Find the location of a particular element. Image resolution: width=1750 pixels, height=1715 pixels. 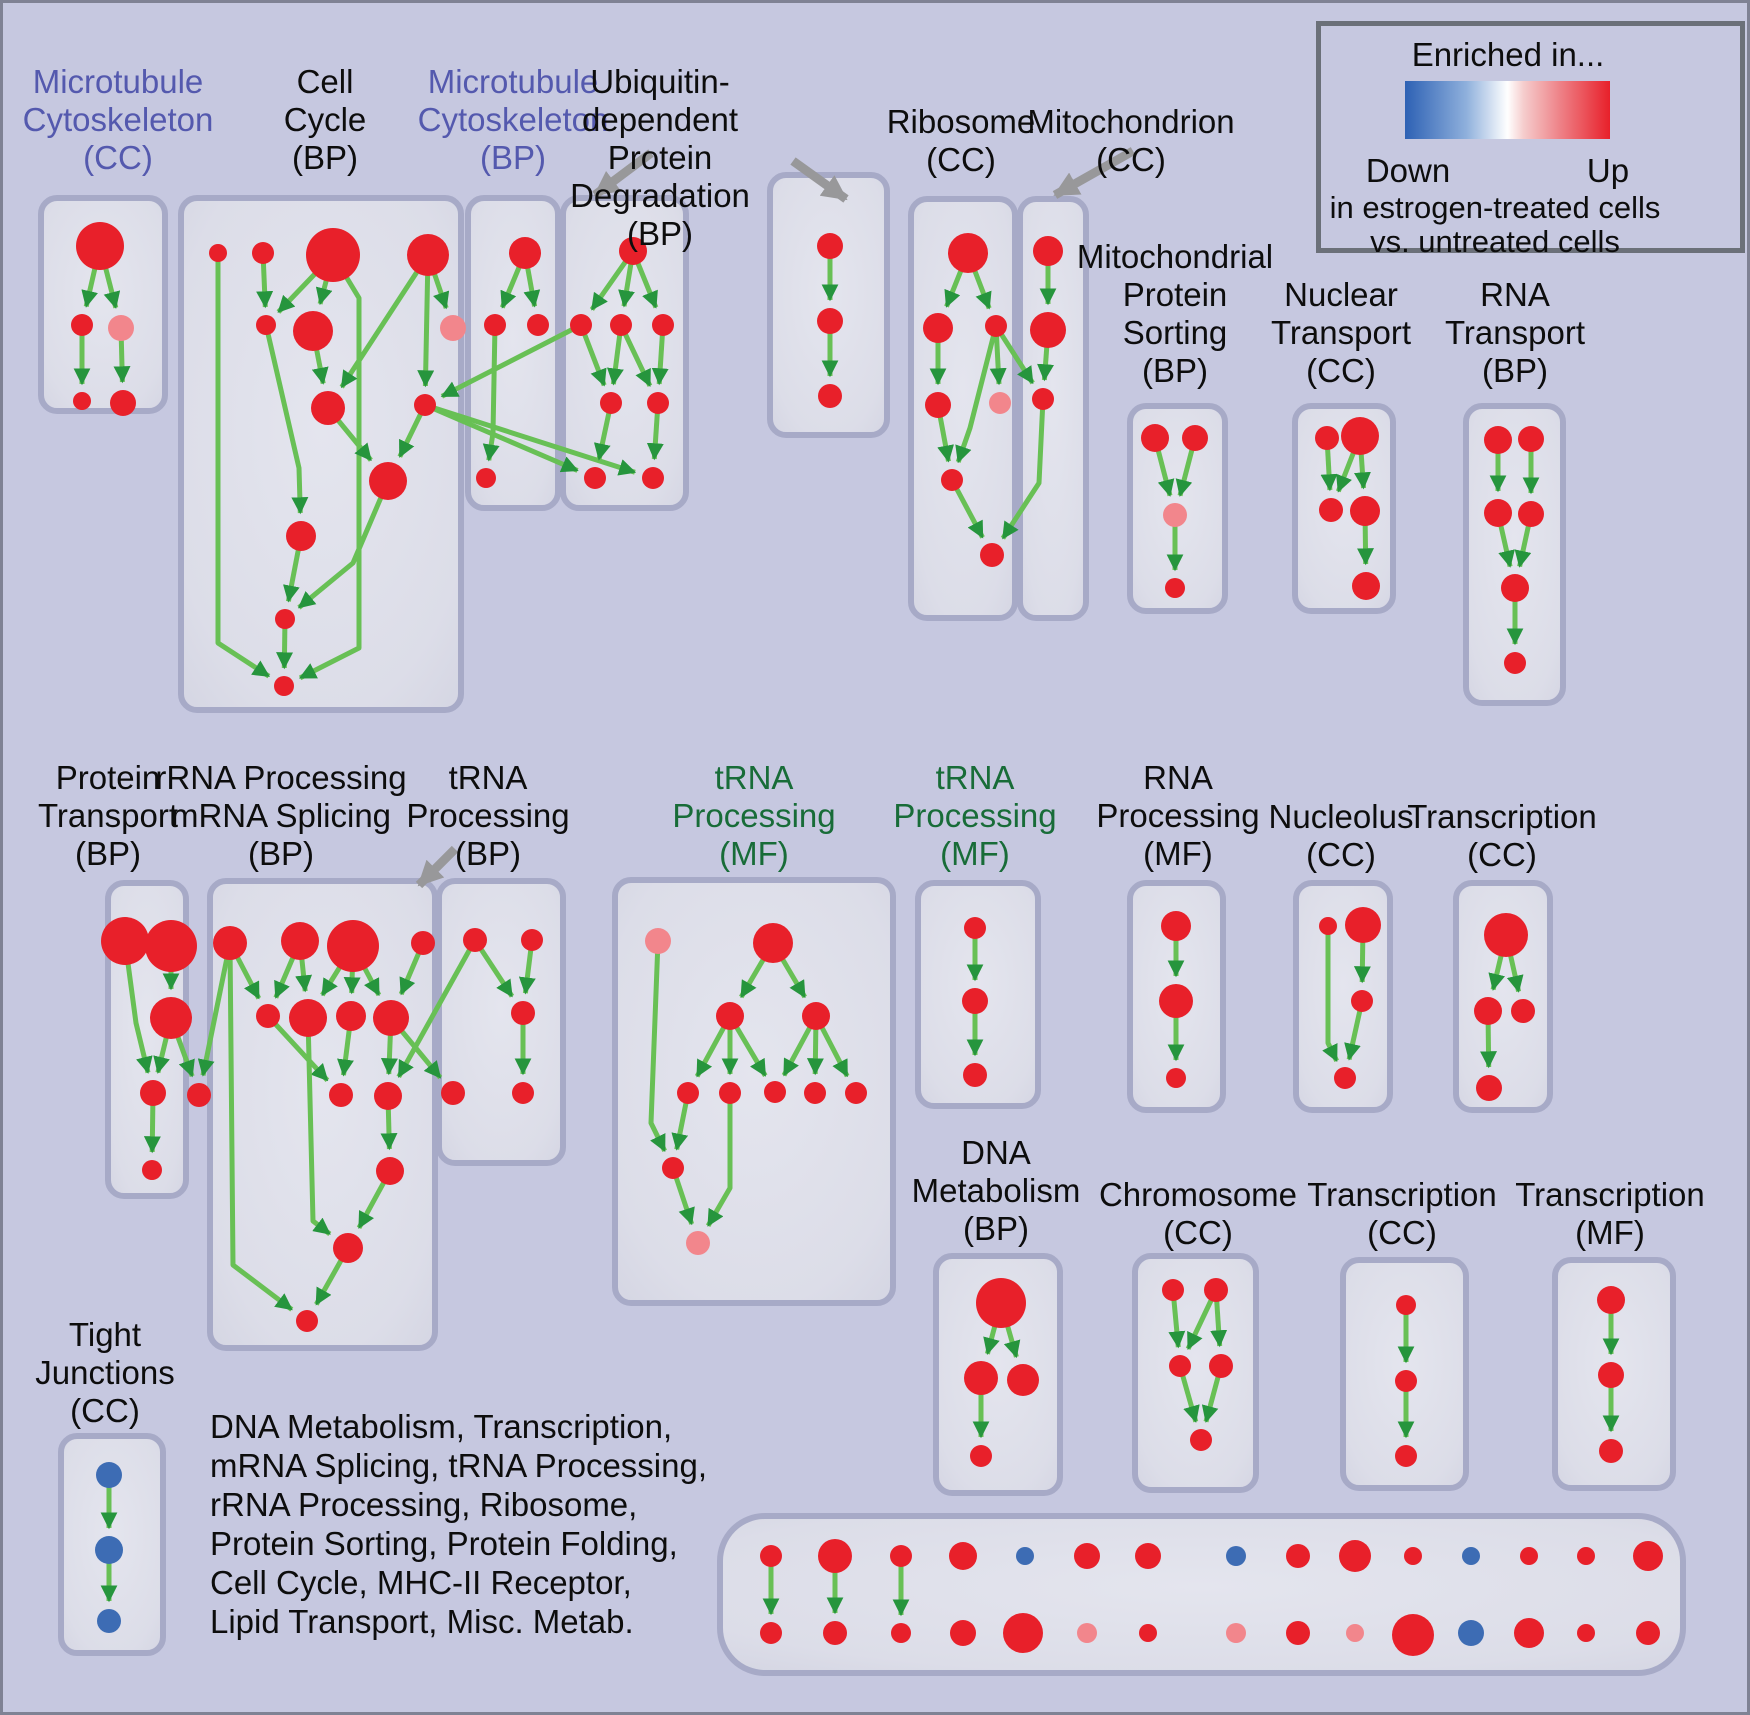

node-e3 is located at coordinates (830, 396).